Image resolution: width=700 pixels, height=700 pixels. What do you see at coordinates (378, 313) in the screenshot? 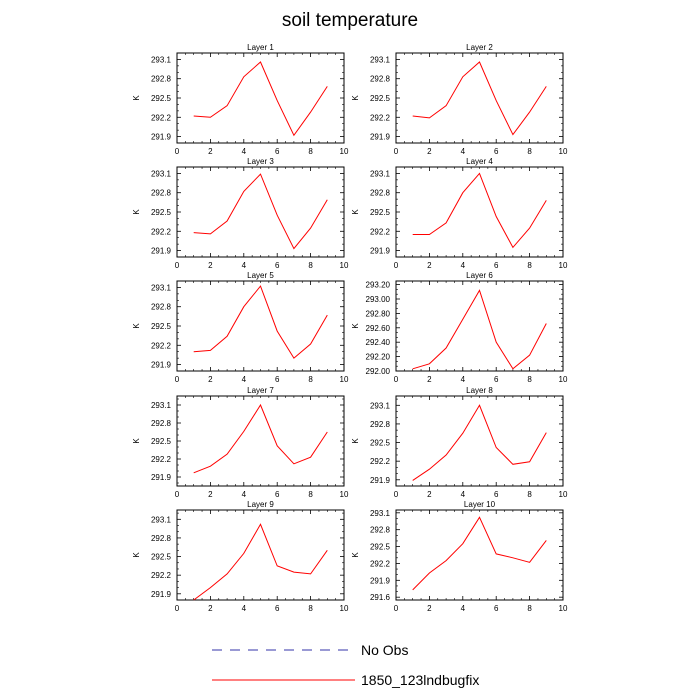
I see `y-tick-label: 292.80` at bounding box center [378, 313].